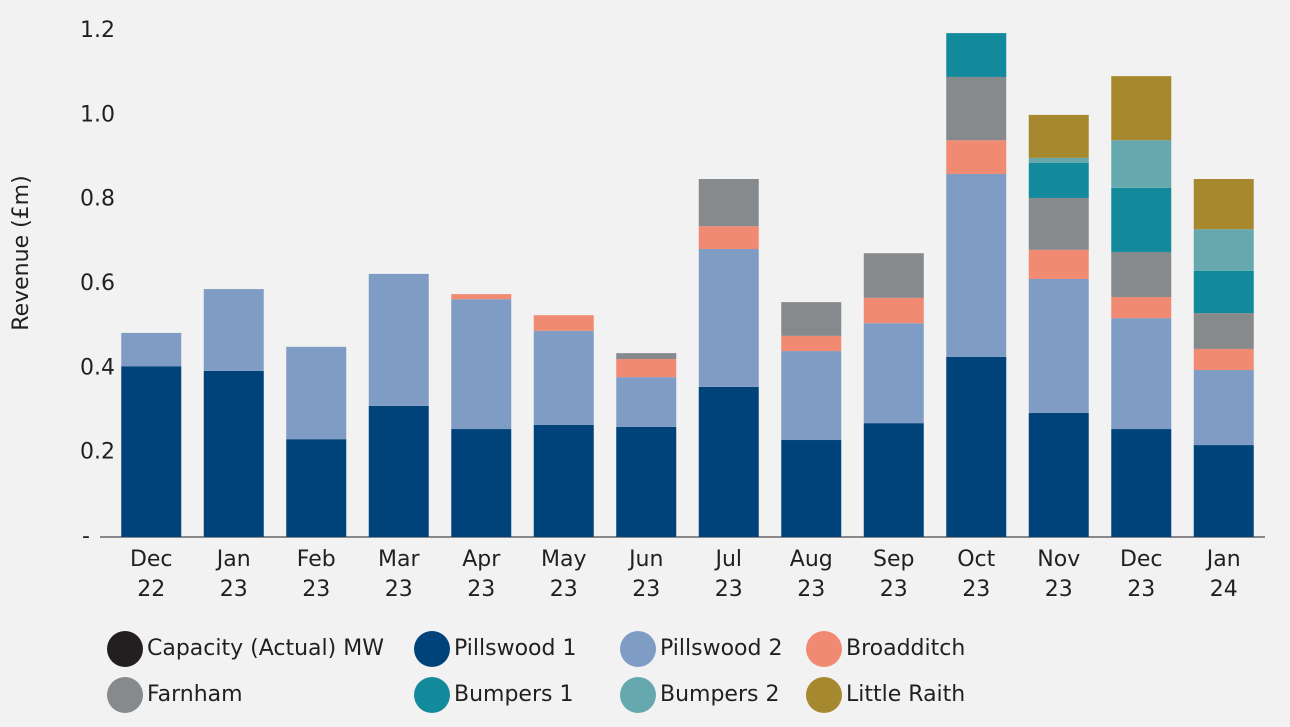 This screenshot has height=727, width=1290. What do you see at coordinates (97, 283) in the screenshot?
I see `y-tick-label: 0.6` at bounding box center [97, 283].